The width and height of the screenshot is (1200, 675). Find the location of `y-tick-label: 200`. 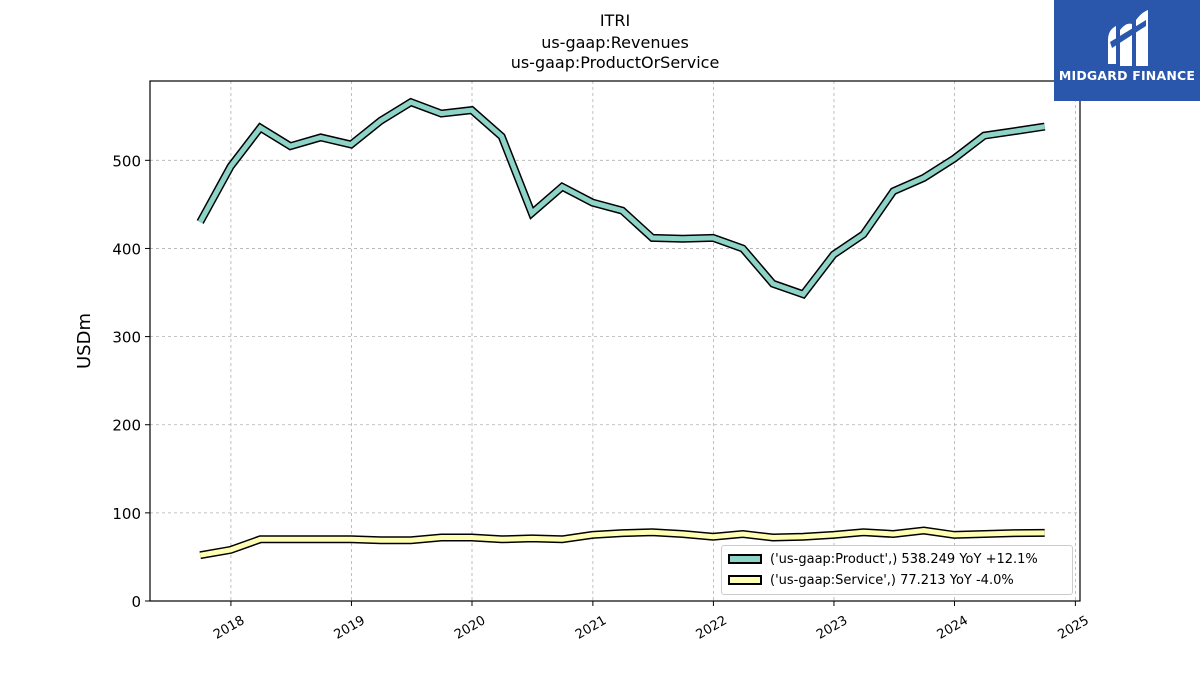

y-tick-label: 200 is located at coordinates (126, 426).